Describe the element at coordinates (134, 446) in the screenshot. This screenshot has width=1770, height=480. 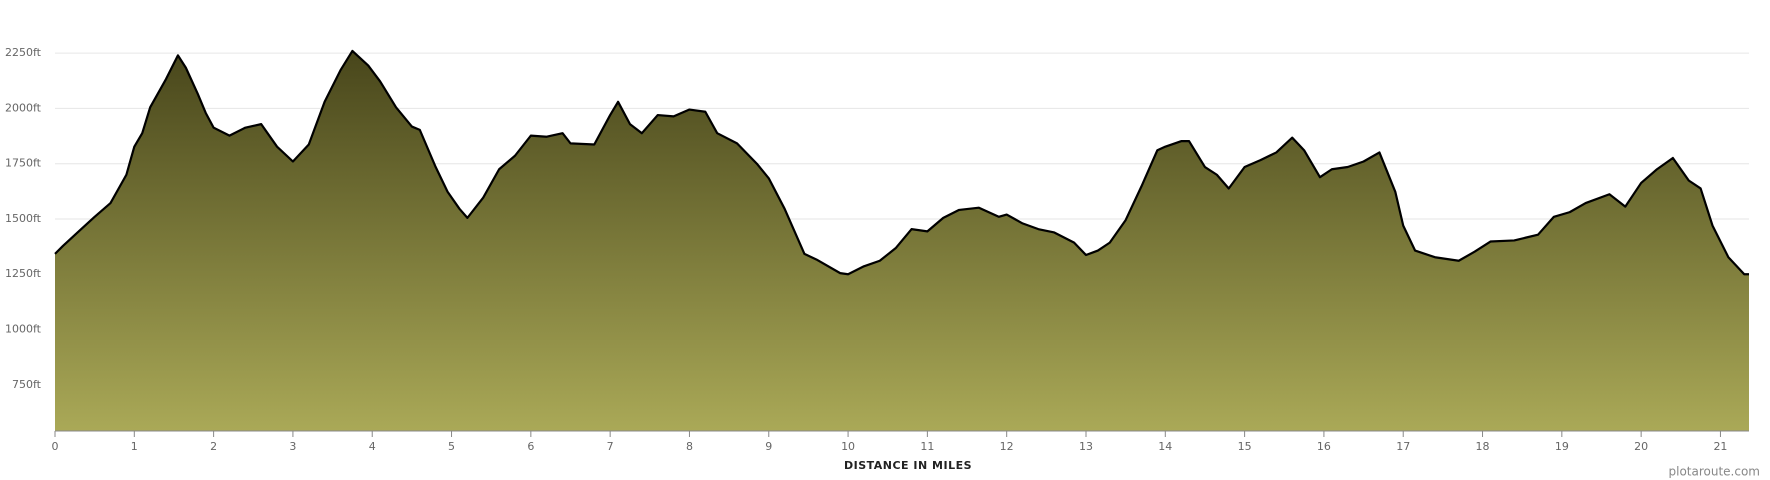
I see `x-tick-label: 1` at that location.